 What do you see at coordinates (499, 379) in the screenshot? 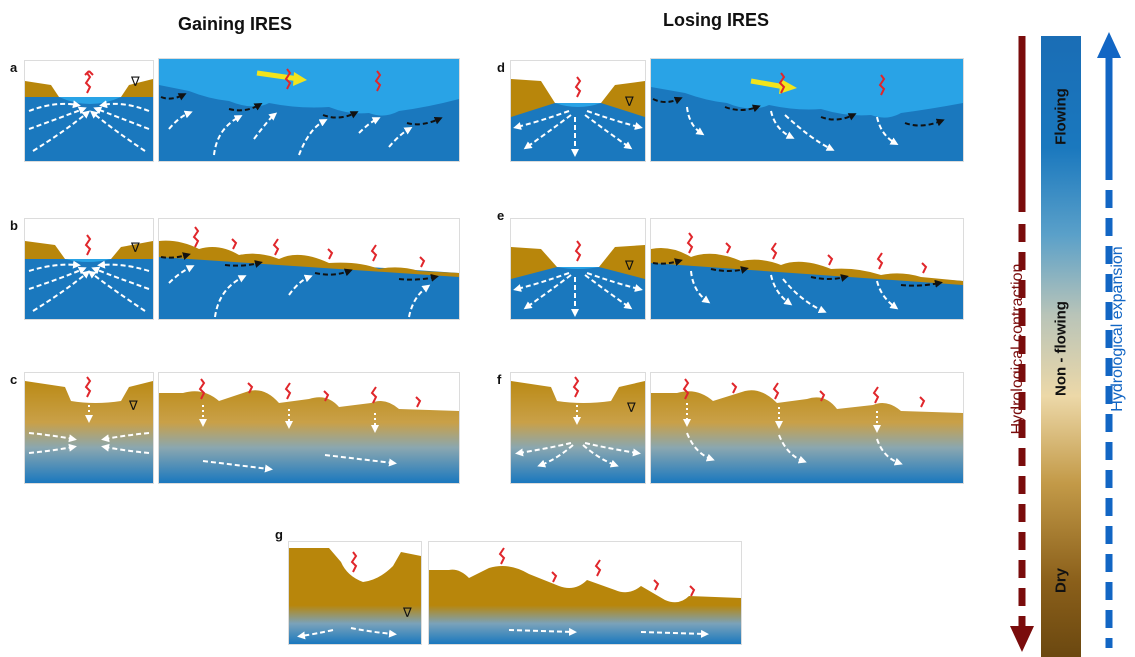
I see `panel-label-f: f` at bounding box center [499, 379].